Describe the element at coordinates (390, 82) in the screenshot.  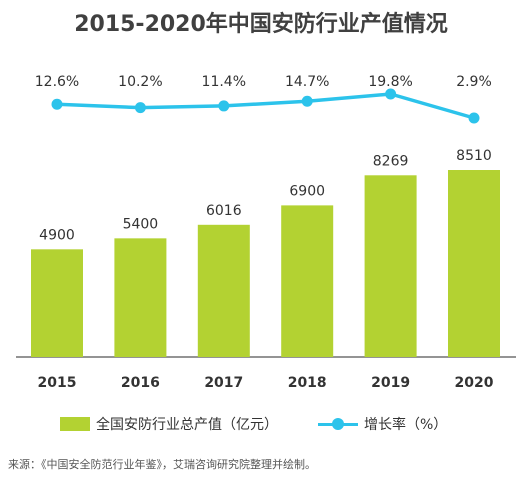
I see `growth-rate-label: 19.8%` at that location.